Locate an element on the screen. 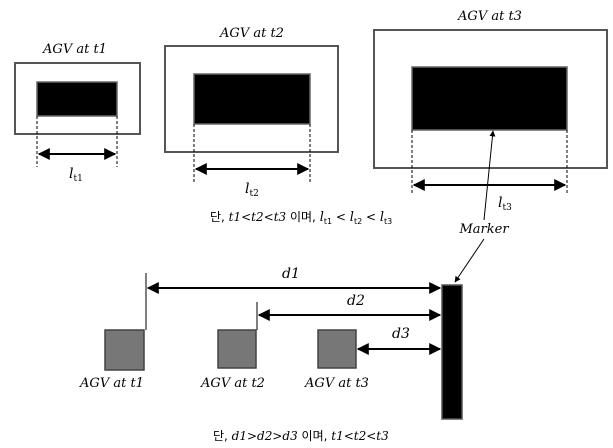 The width and height of the screenshot is (613, 448). length-label-t1: lt1 is located at coordinates (76, 175).